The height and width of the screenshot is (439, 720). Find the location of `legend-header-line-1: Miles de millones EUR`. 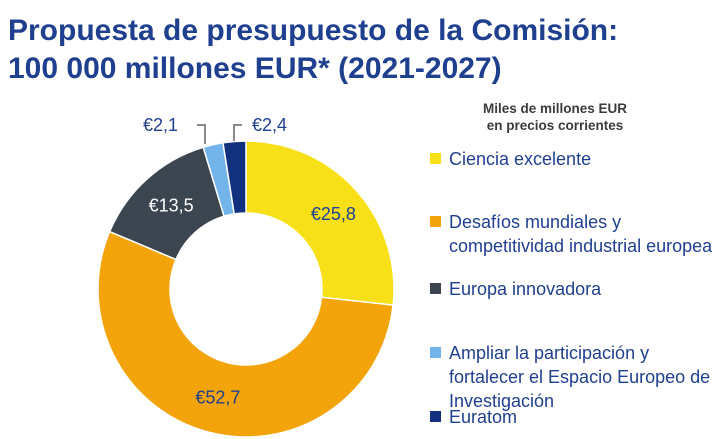

legend-header-line-1: Miles de millones EUR is located at coordinates (555, 108).